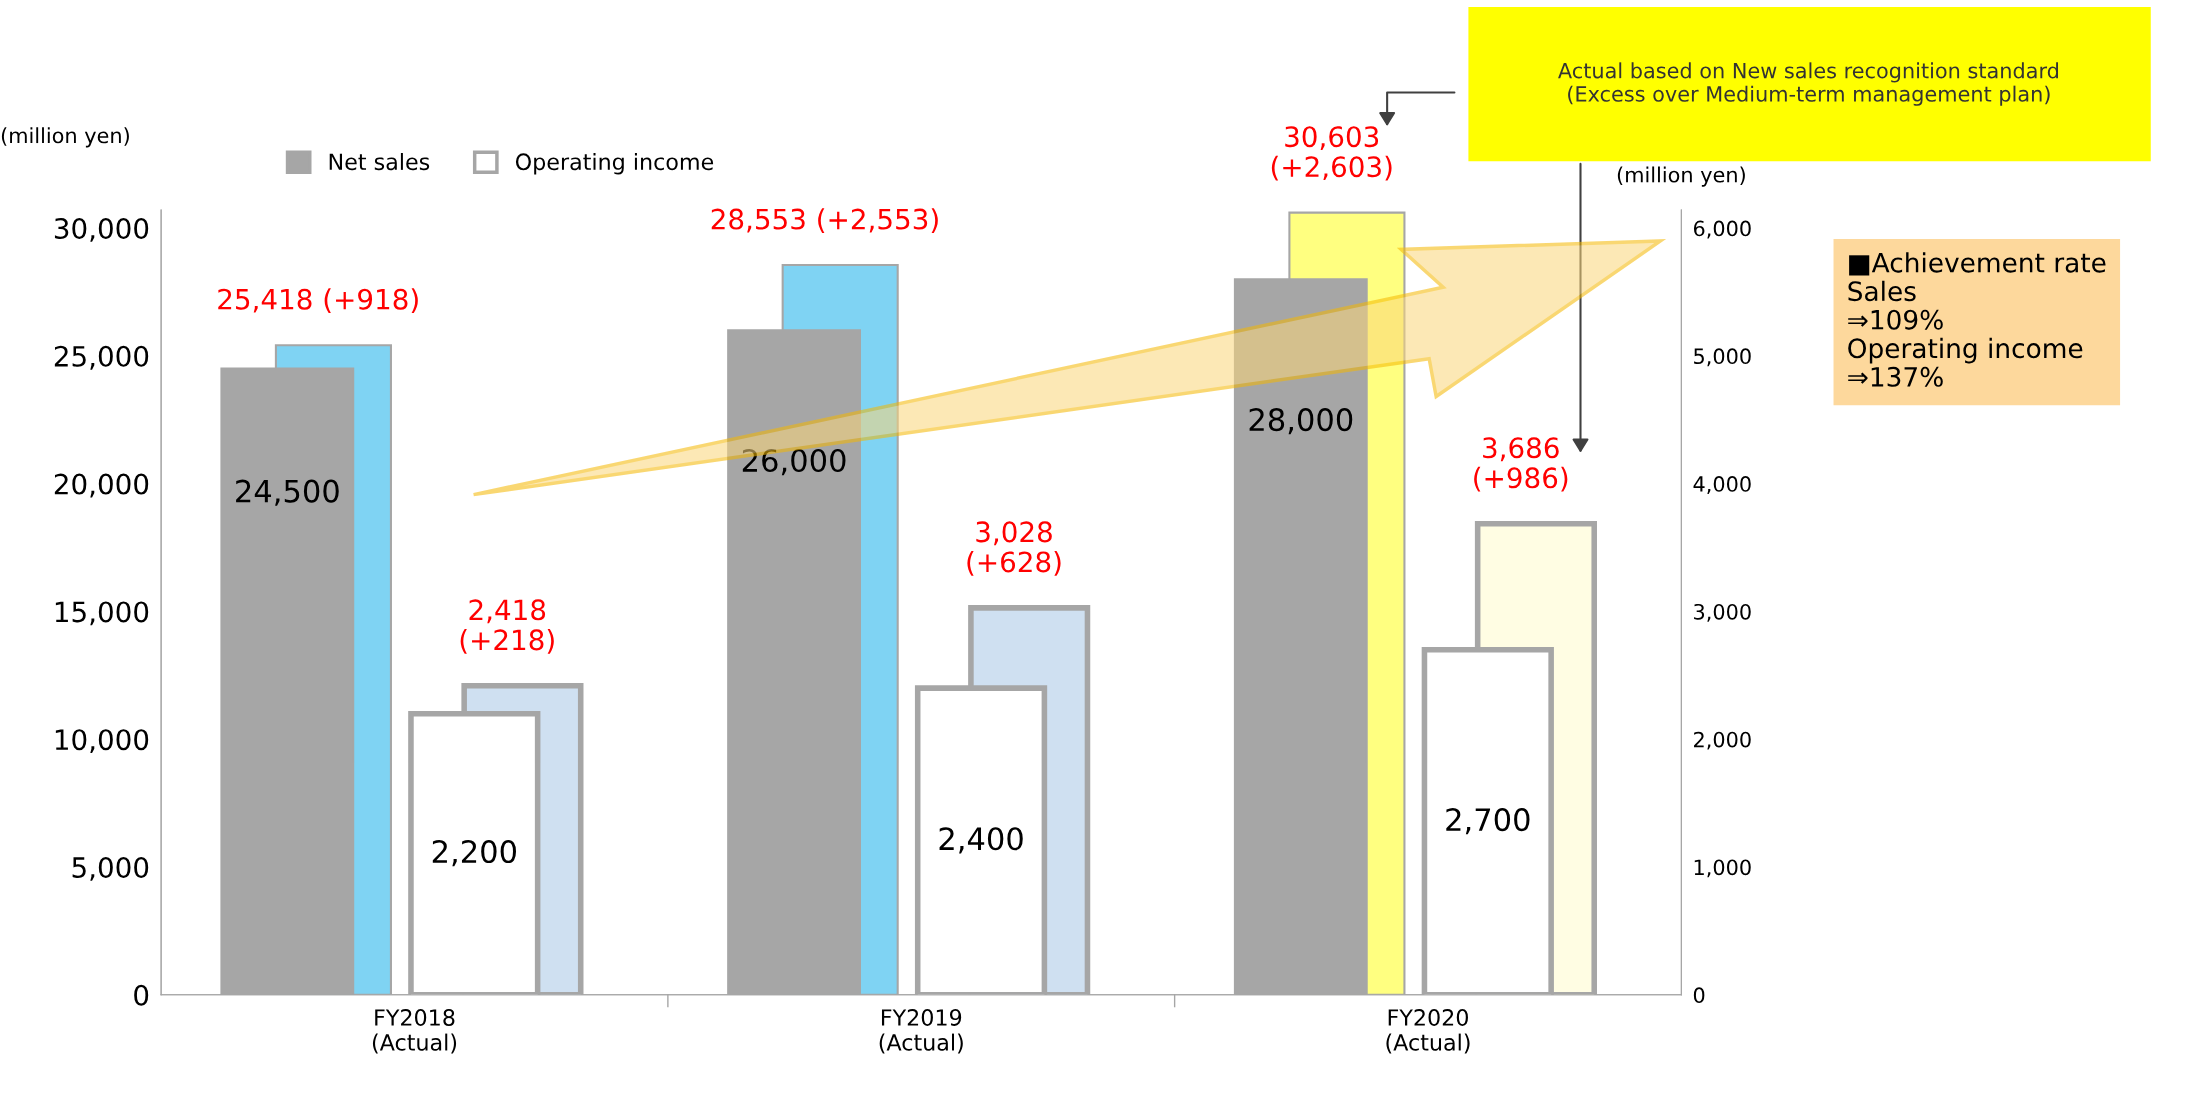 This screenshot has width=2197, height=1094. What do you see at coordinates (65, 137) in the screenshot?
I see `y-axis-title: (million yen)` at bounding box center [65, 137].